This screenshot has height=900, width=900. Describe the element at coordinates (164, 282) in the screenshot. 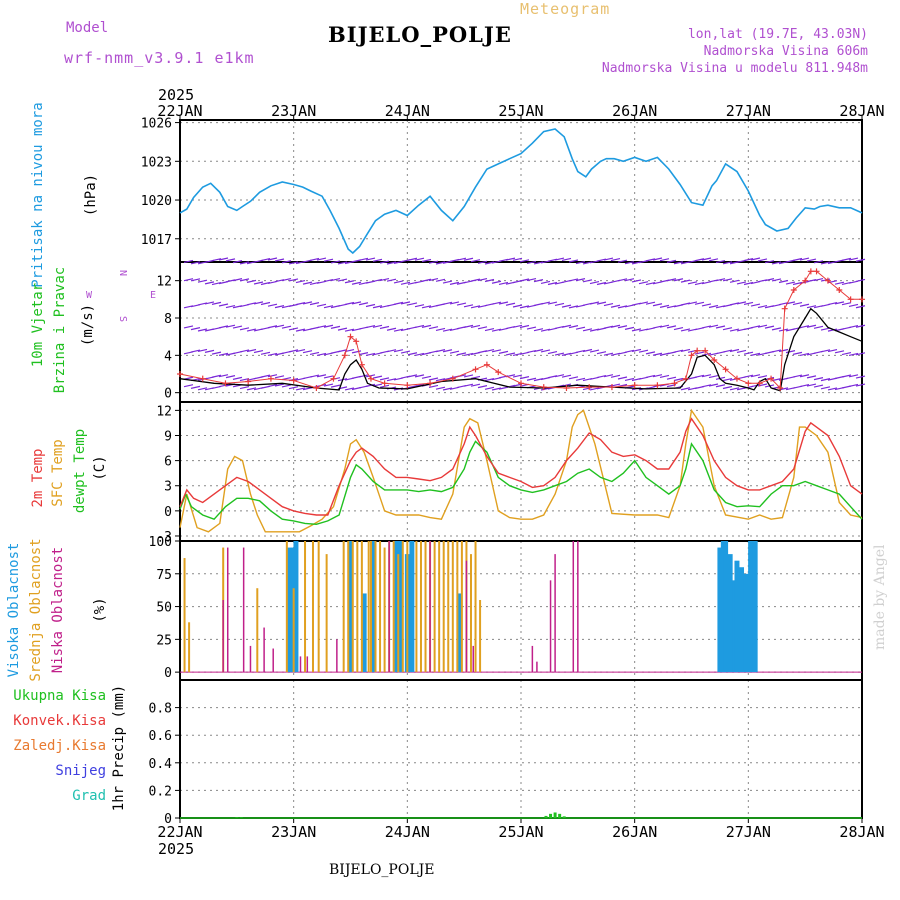

I see `y-tick-label: 12` at that location.